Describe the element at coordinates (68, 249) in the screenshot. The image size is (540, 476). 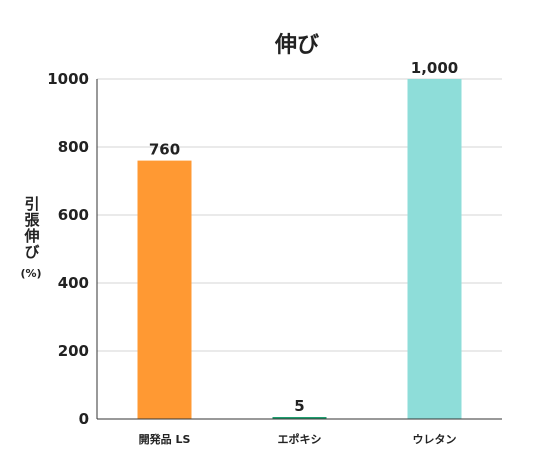
I see `y-axis-ticks: 0 200 400 600 800 1000` at that location.